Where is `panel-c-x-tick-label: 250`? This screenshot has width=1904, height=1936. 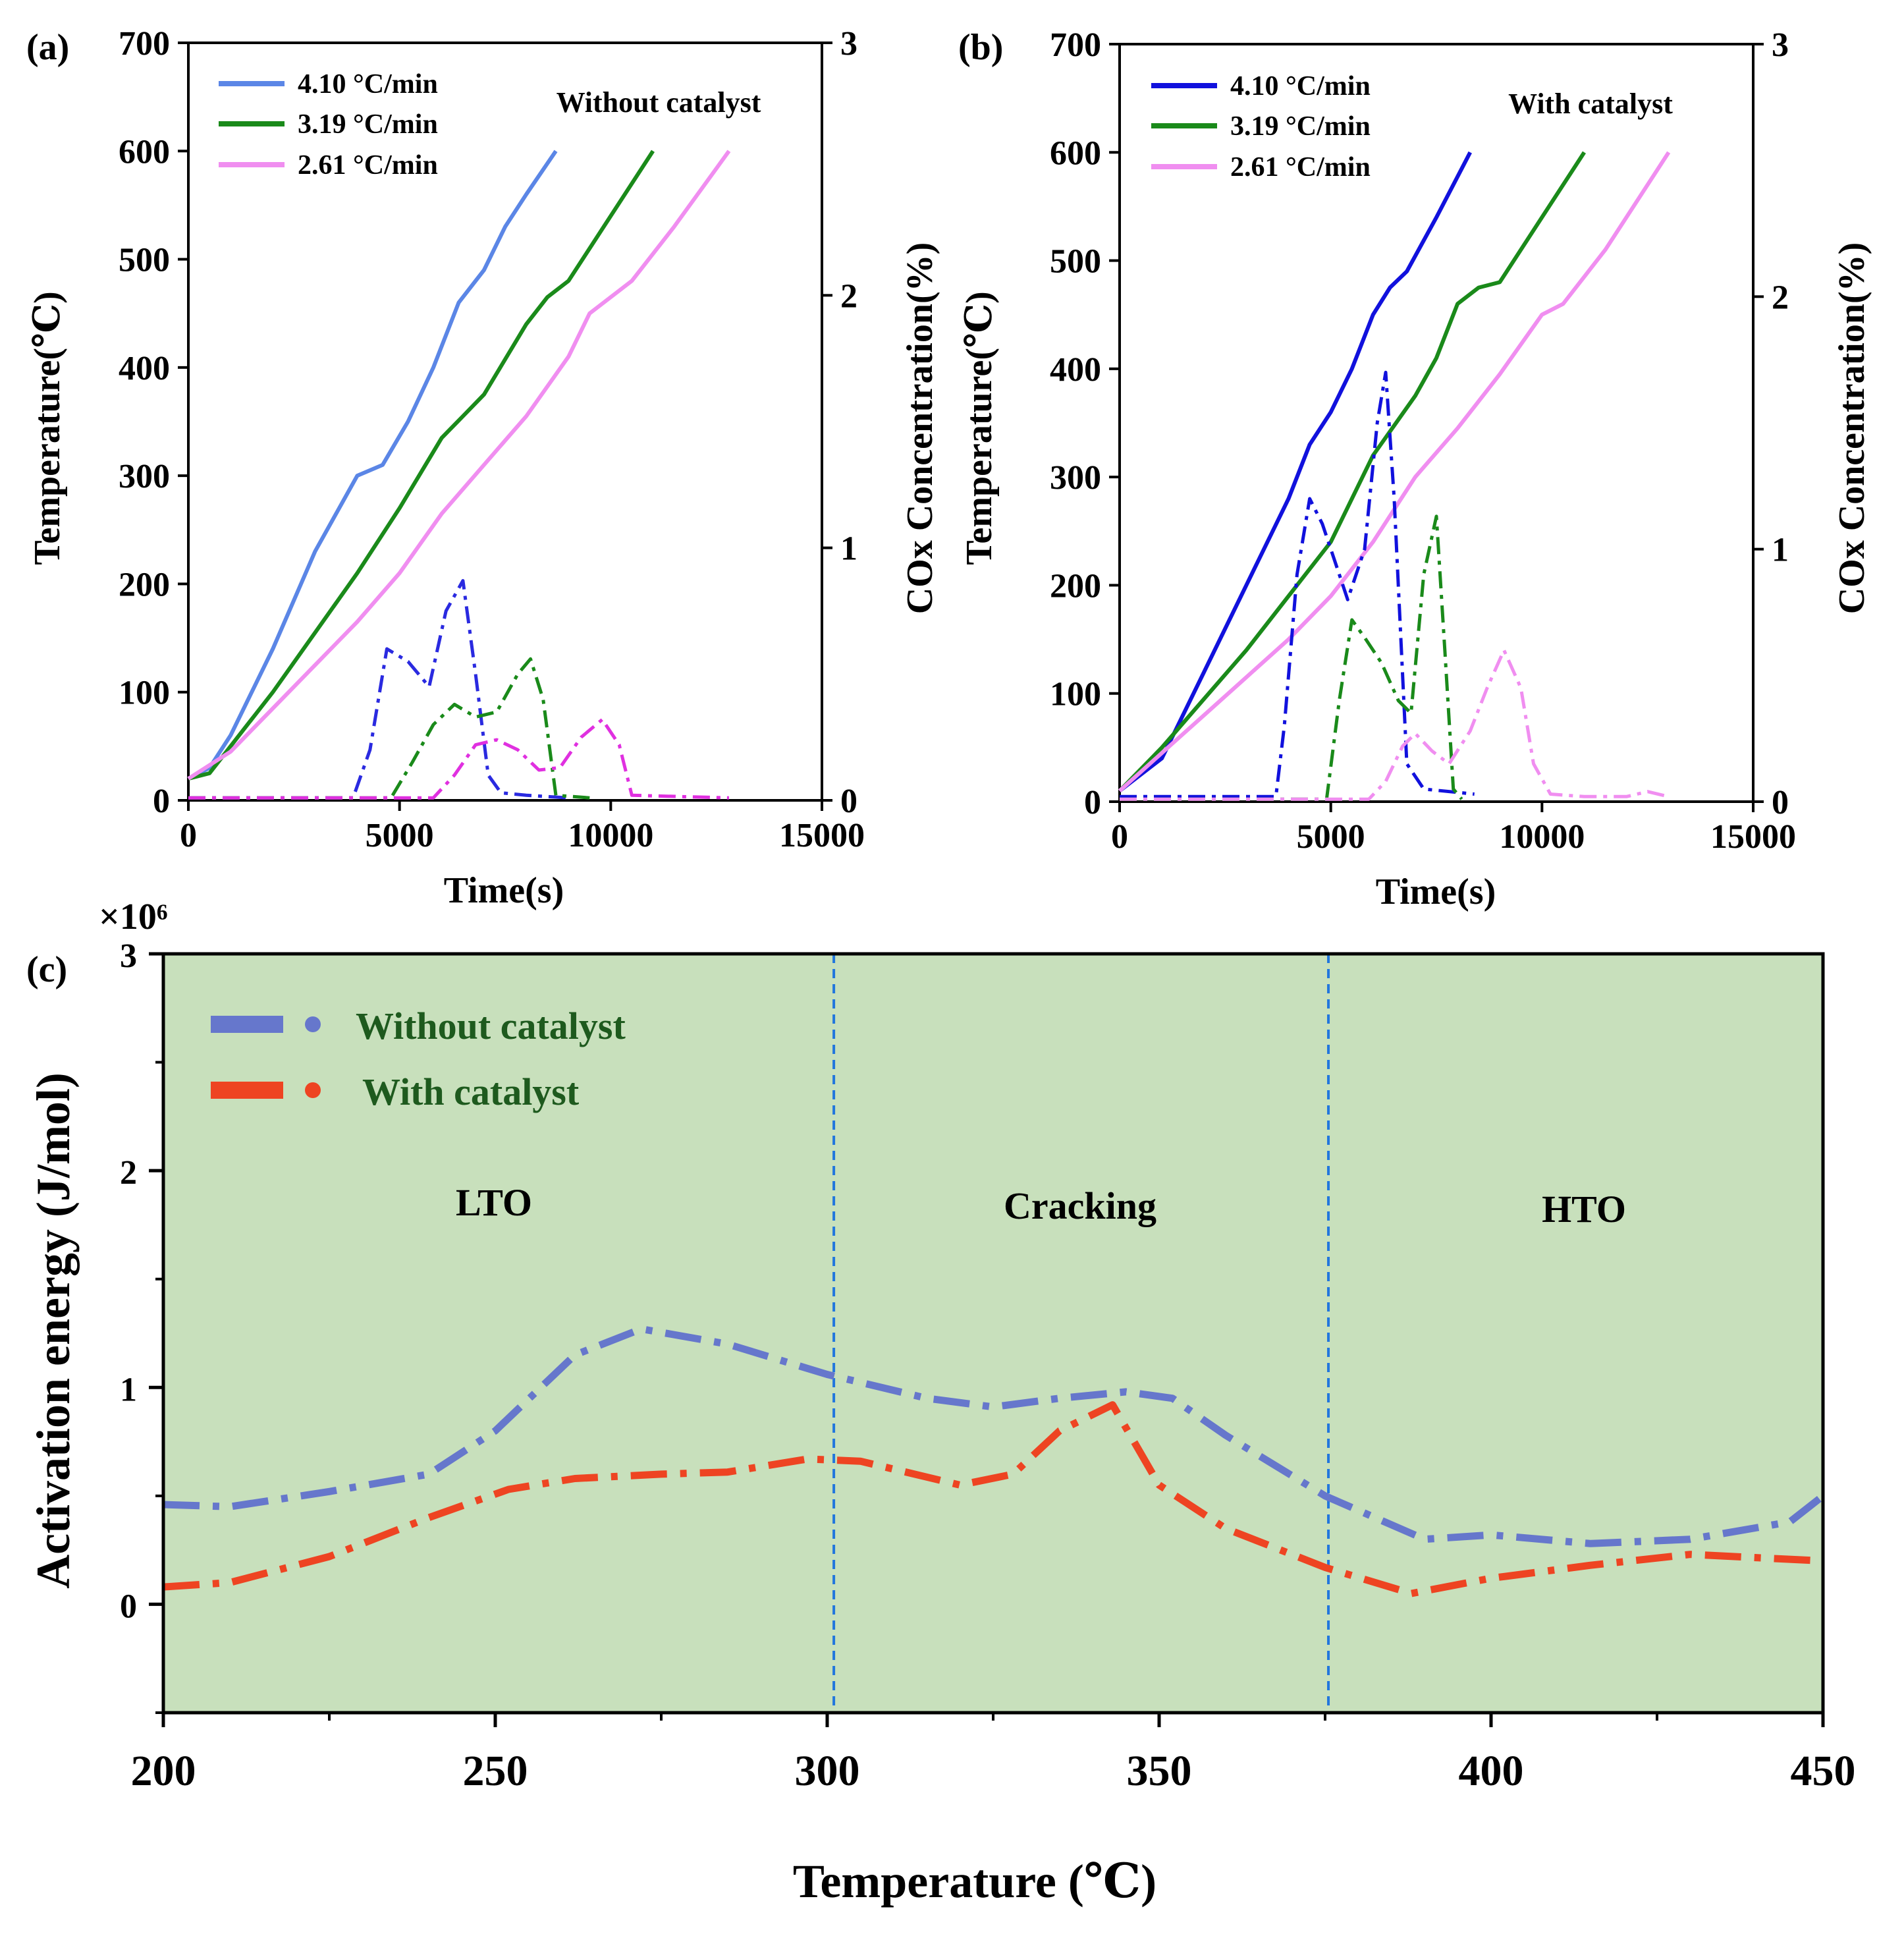 panel-c-x-tick-label: 250 is located at coordinates (495, 1771).